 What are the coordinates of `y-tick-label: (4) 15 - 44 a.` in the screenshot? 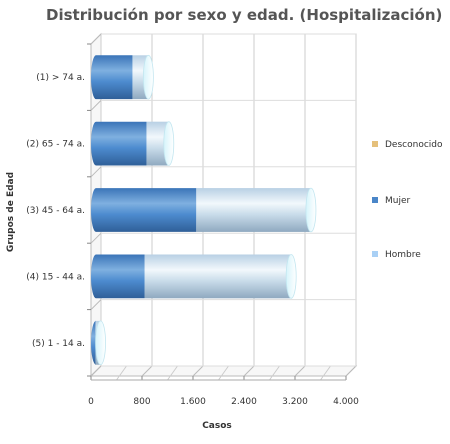 It's located at (55, 277).